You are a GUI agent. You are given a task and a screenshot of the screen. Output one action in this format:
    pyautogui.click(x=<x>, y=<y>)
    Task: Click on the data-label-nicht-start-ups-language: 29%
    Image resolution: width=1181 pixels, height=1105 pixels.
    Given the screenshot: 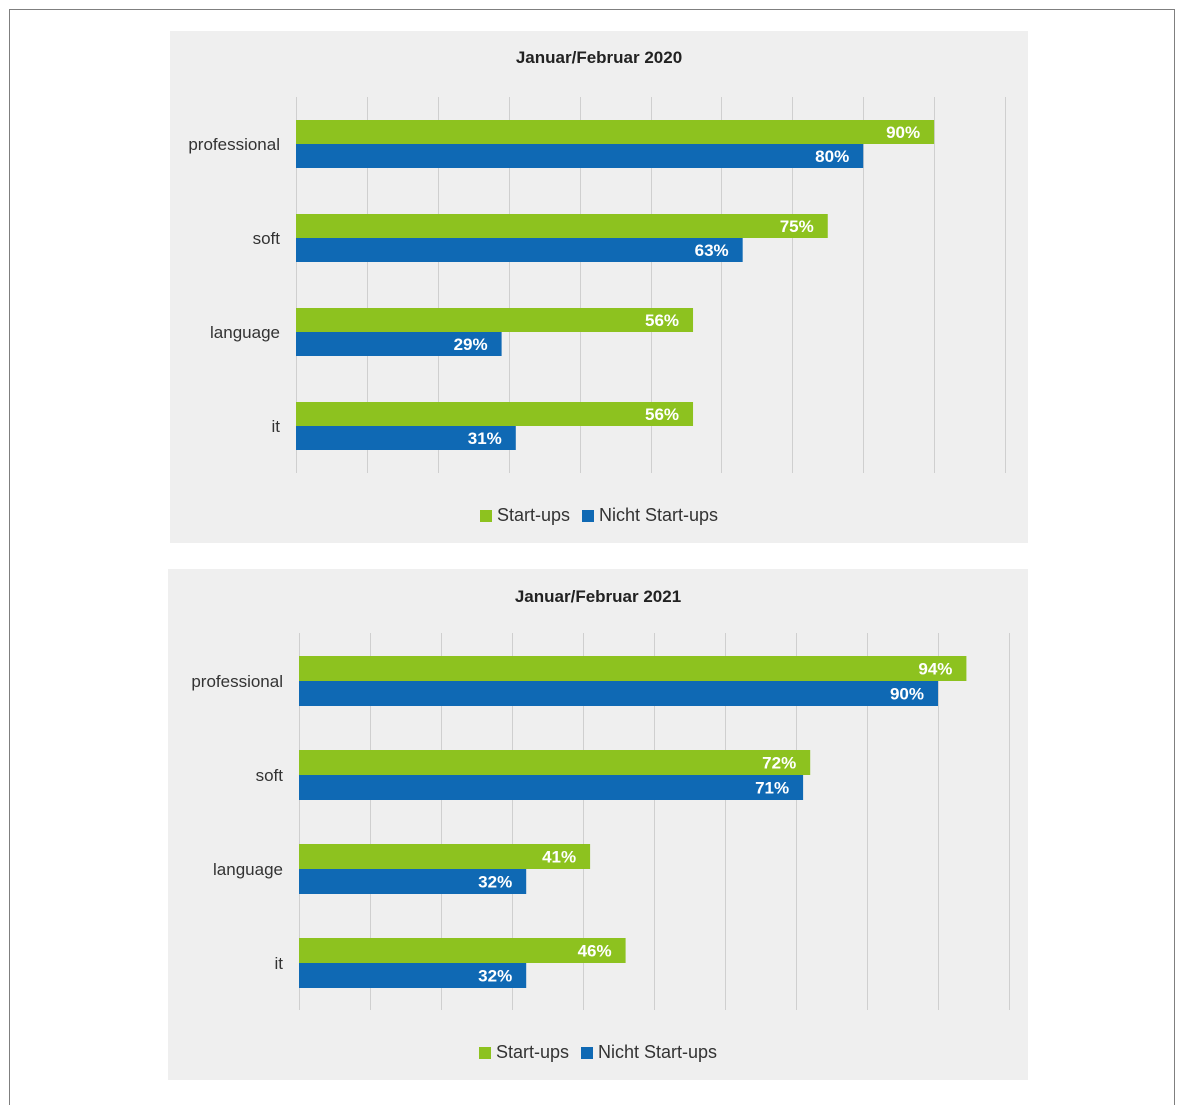 What is the action you would take?
    pyautogui.click(x=471, y=344)
    